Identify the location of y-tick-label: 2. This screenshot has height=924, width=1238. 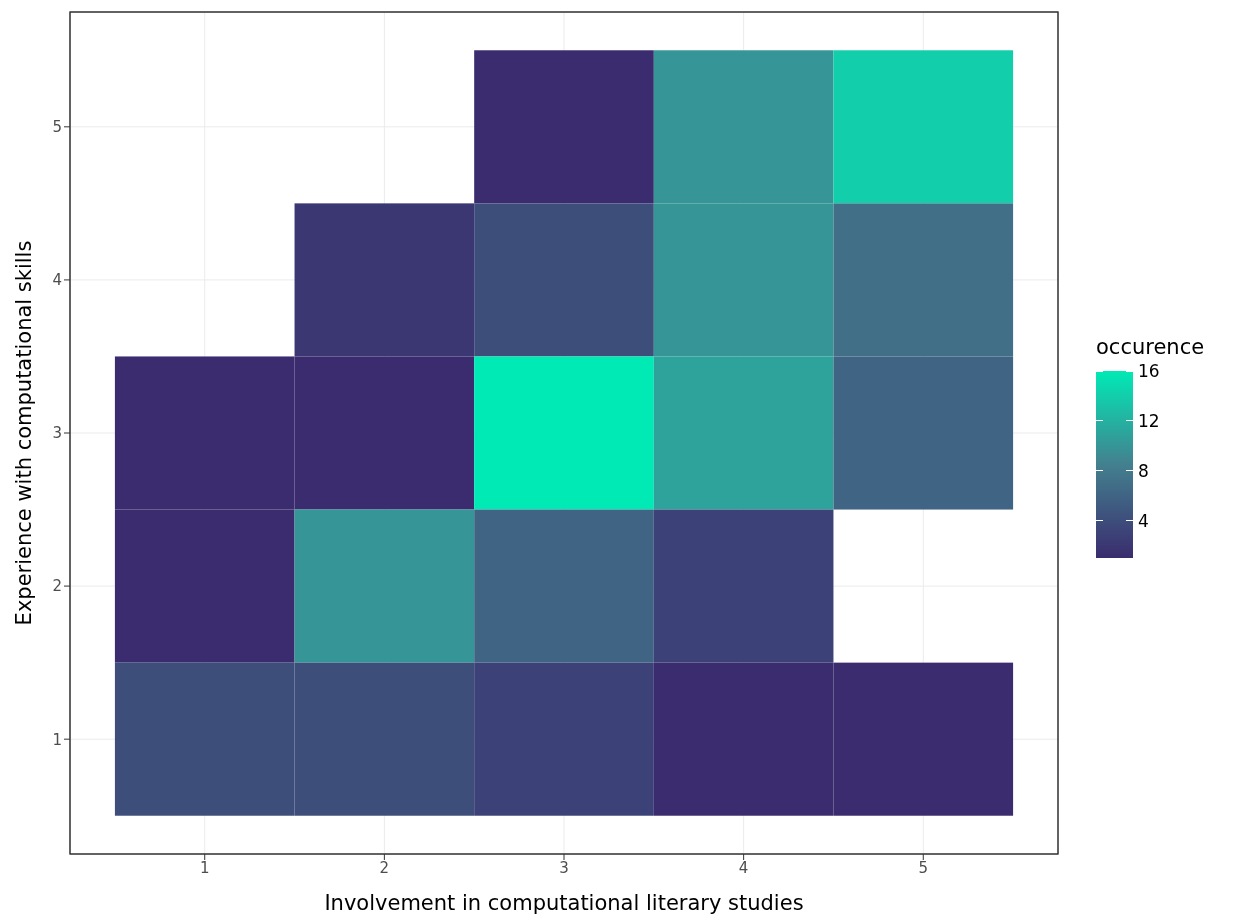
(57, 586).